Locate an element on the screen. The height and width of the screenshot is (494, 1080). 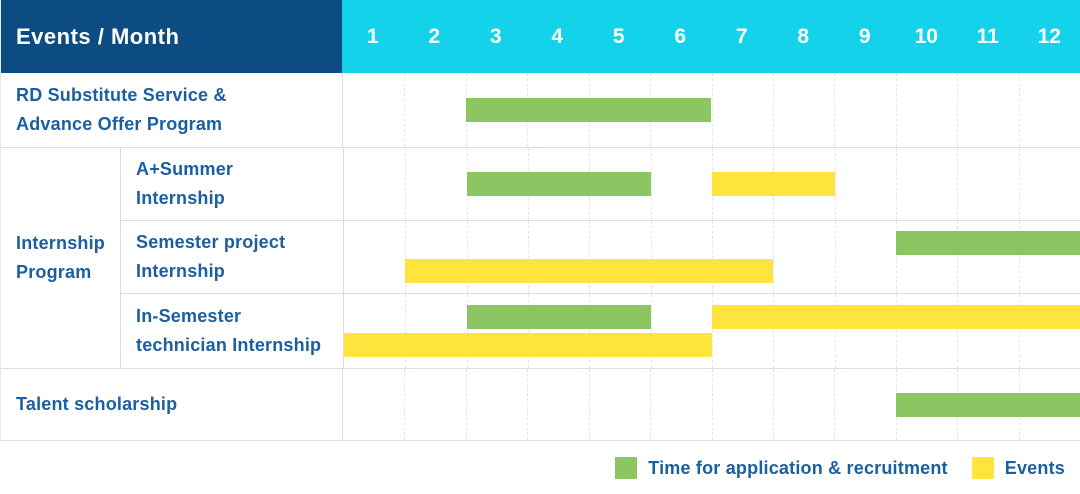
row-talent-scholarship: Talent scholarship is located at coordinates (540, 405).